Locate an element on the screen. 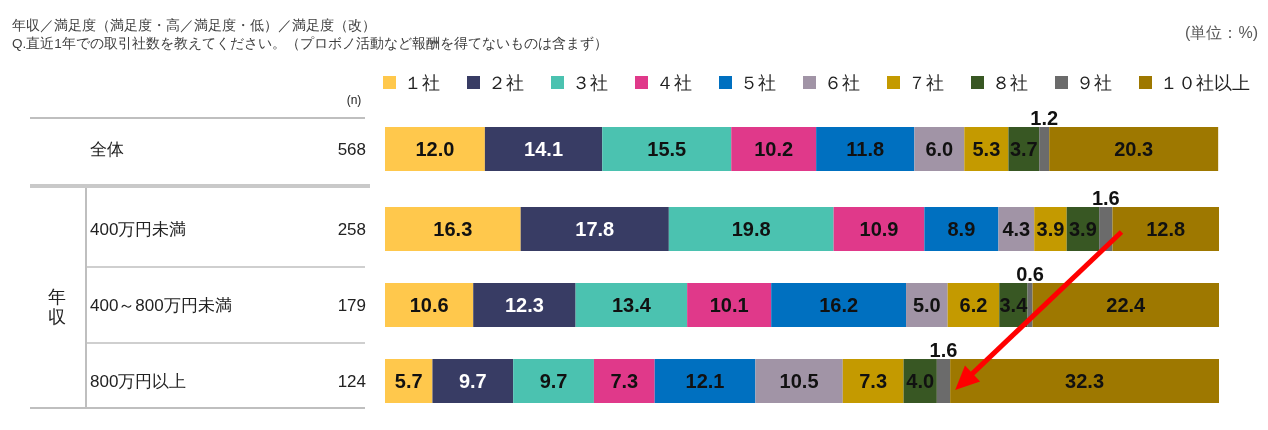 The height and width of the screenshot is (430, 1268). data-label: 8.9 is located at coordinates (961, 229).